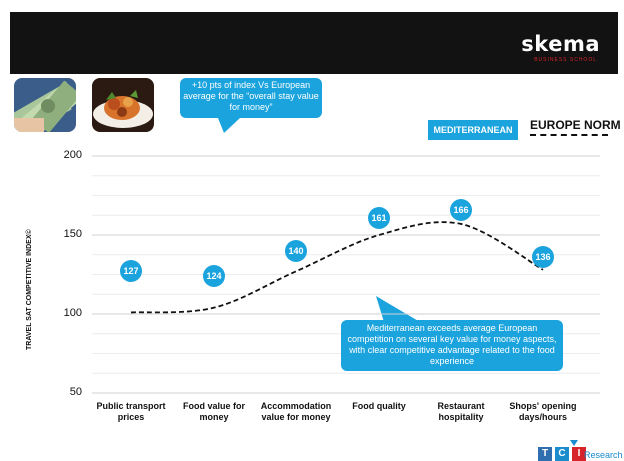 The image size is (624, 461). Describe the element at coordinates (314, 43) in the screenshot. I see `header-bar: skema BUSINESS SCHOOL` at that location.